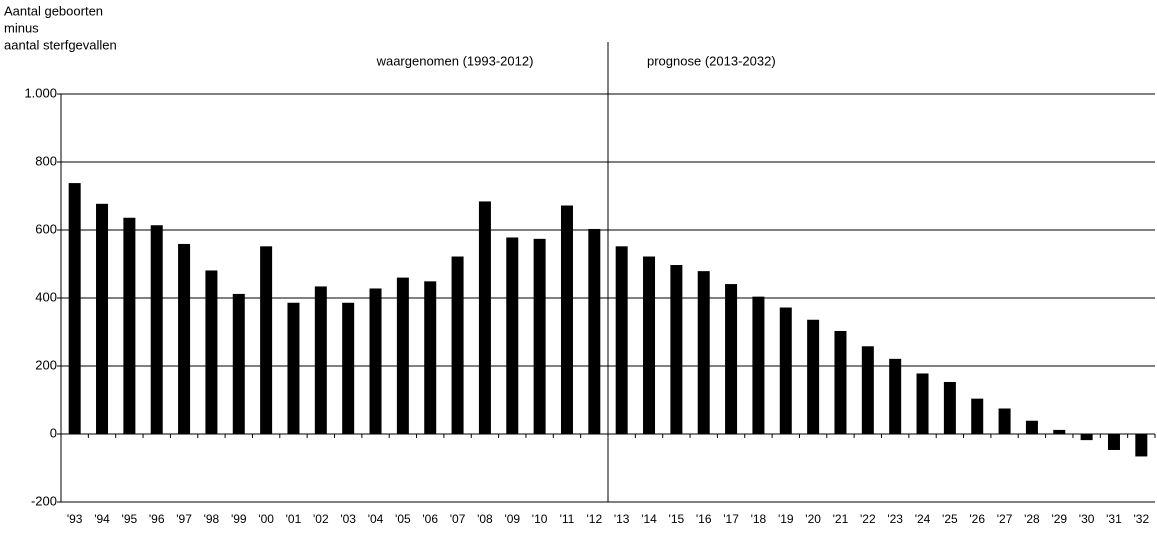 This screenshot has width=1157, height=533. I want to click on x-tick-label: '32, so click(1142, 519).